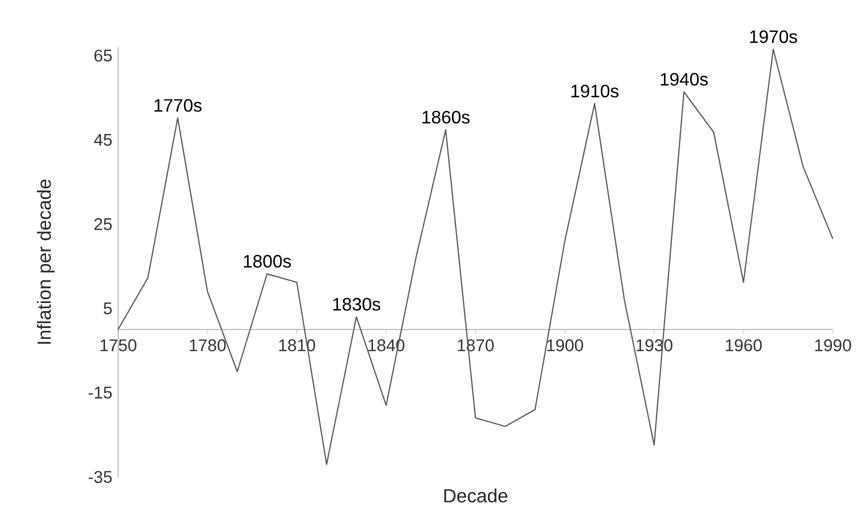 This screenshot has width=868, height=532. Describe the element at coordinates (45, 261) in the screenshot. I see `y-axis-title: Inflation per decade` at that location.